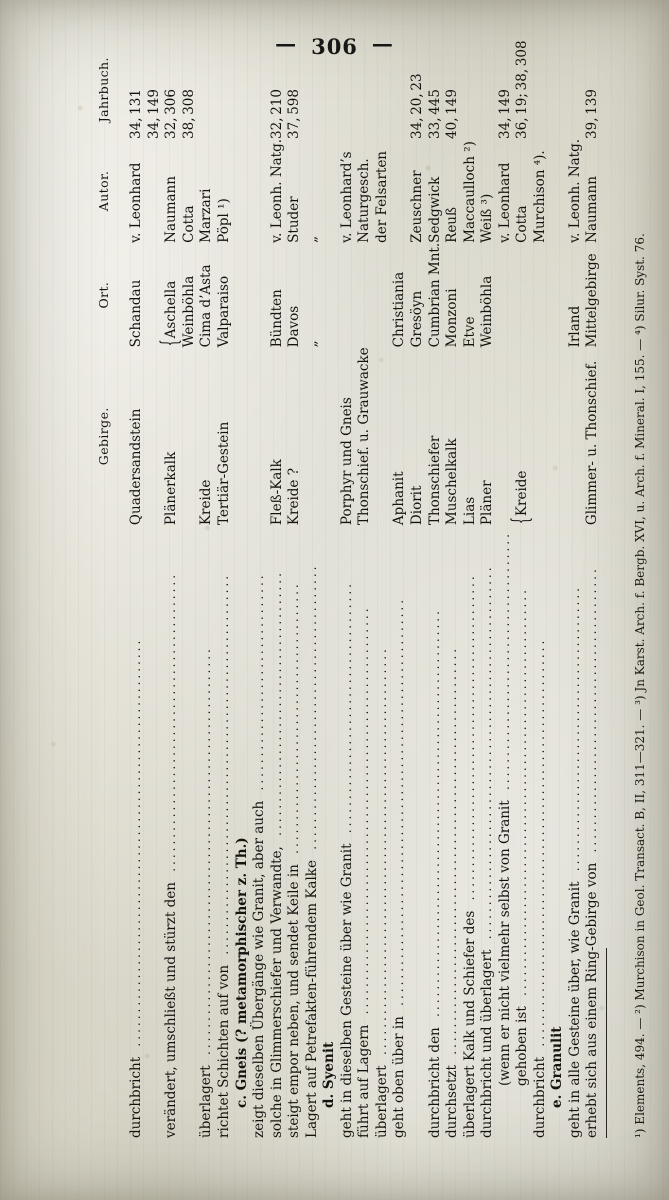 This screenshot has width=669, height=1200. Describe the element at coordinates (453, 295) in the screenshot. I see `cell-ort: Monzoni` at that location.